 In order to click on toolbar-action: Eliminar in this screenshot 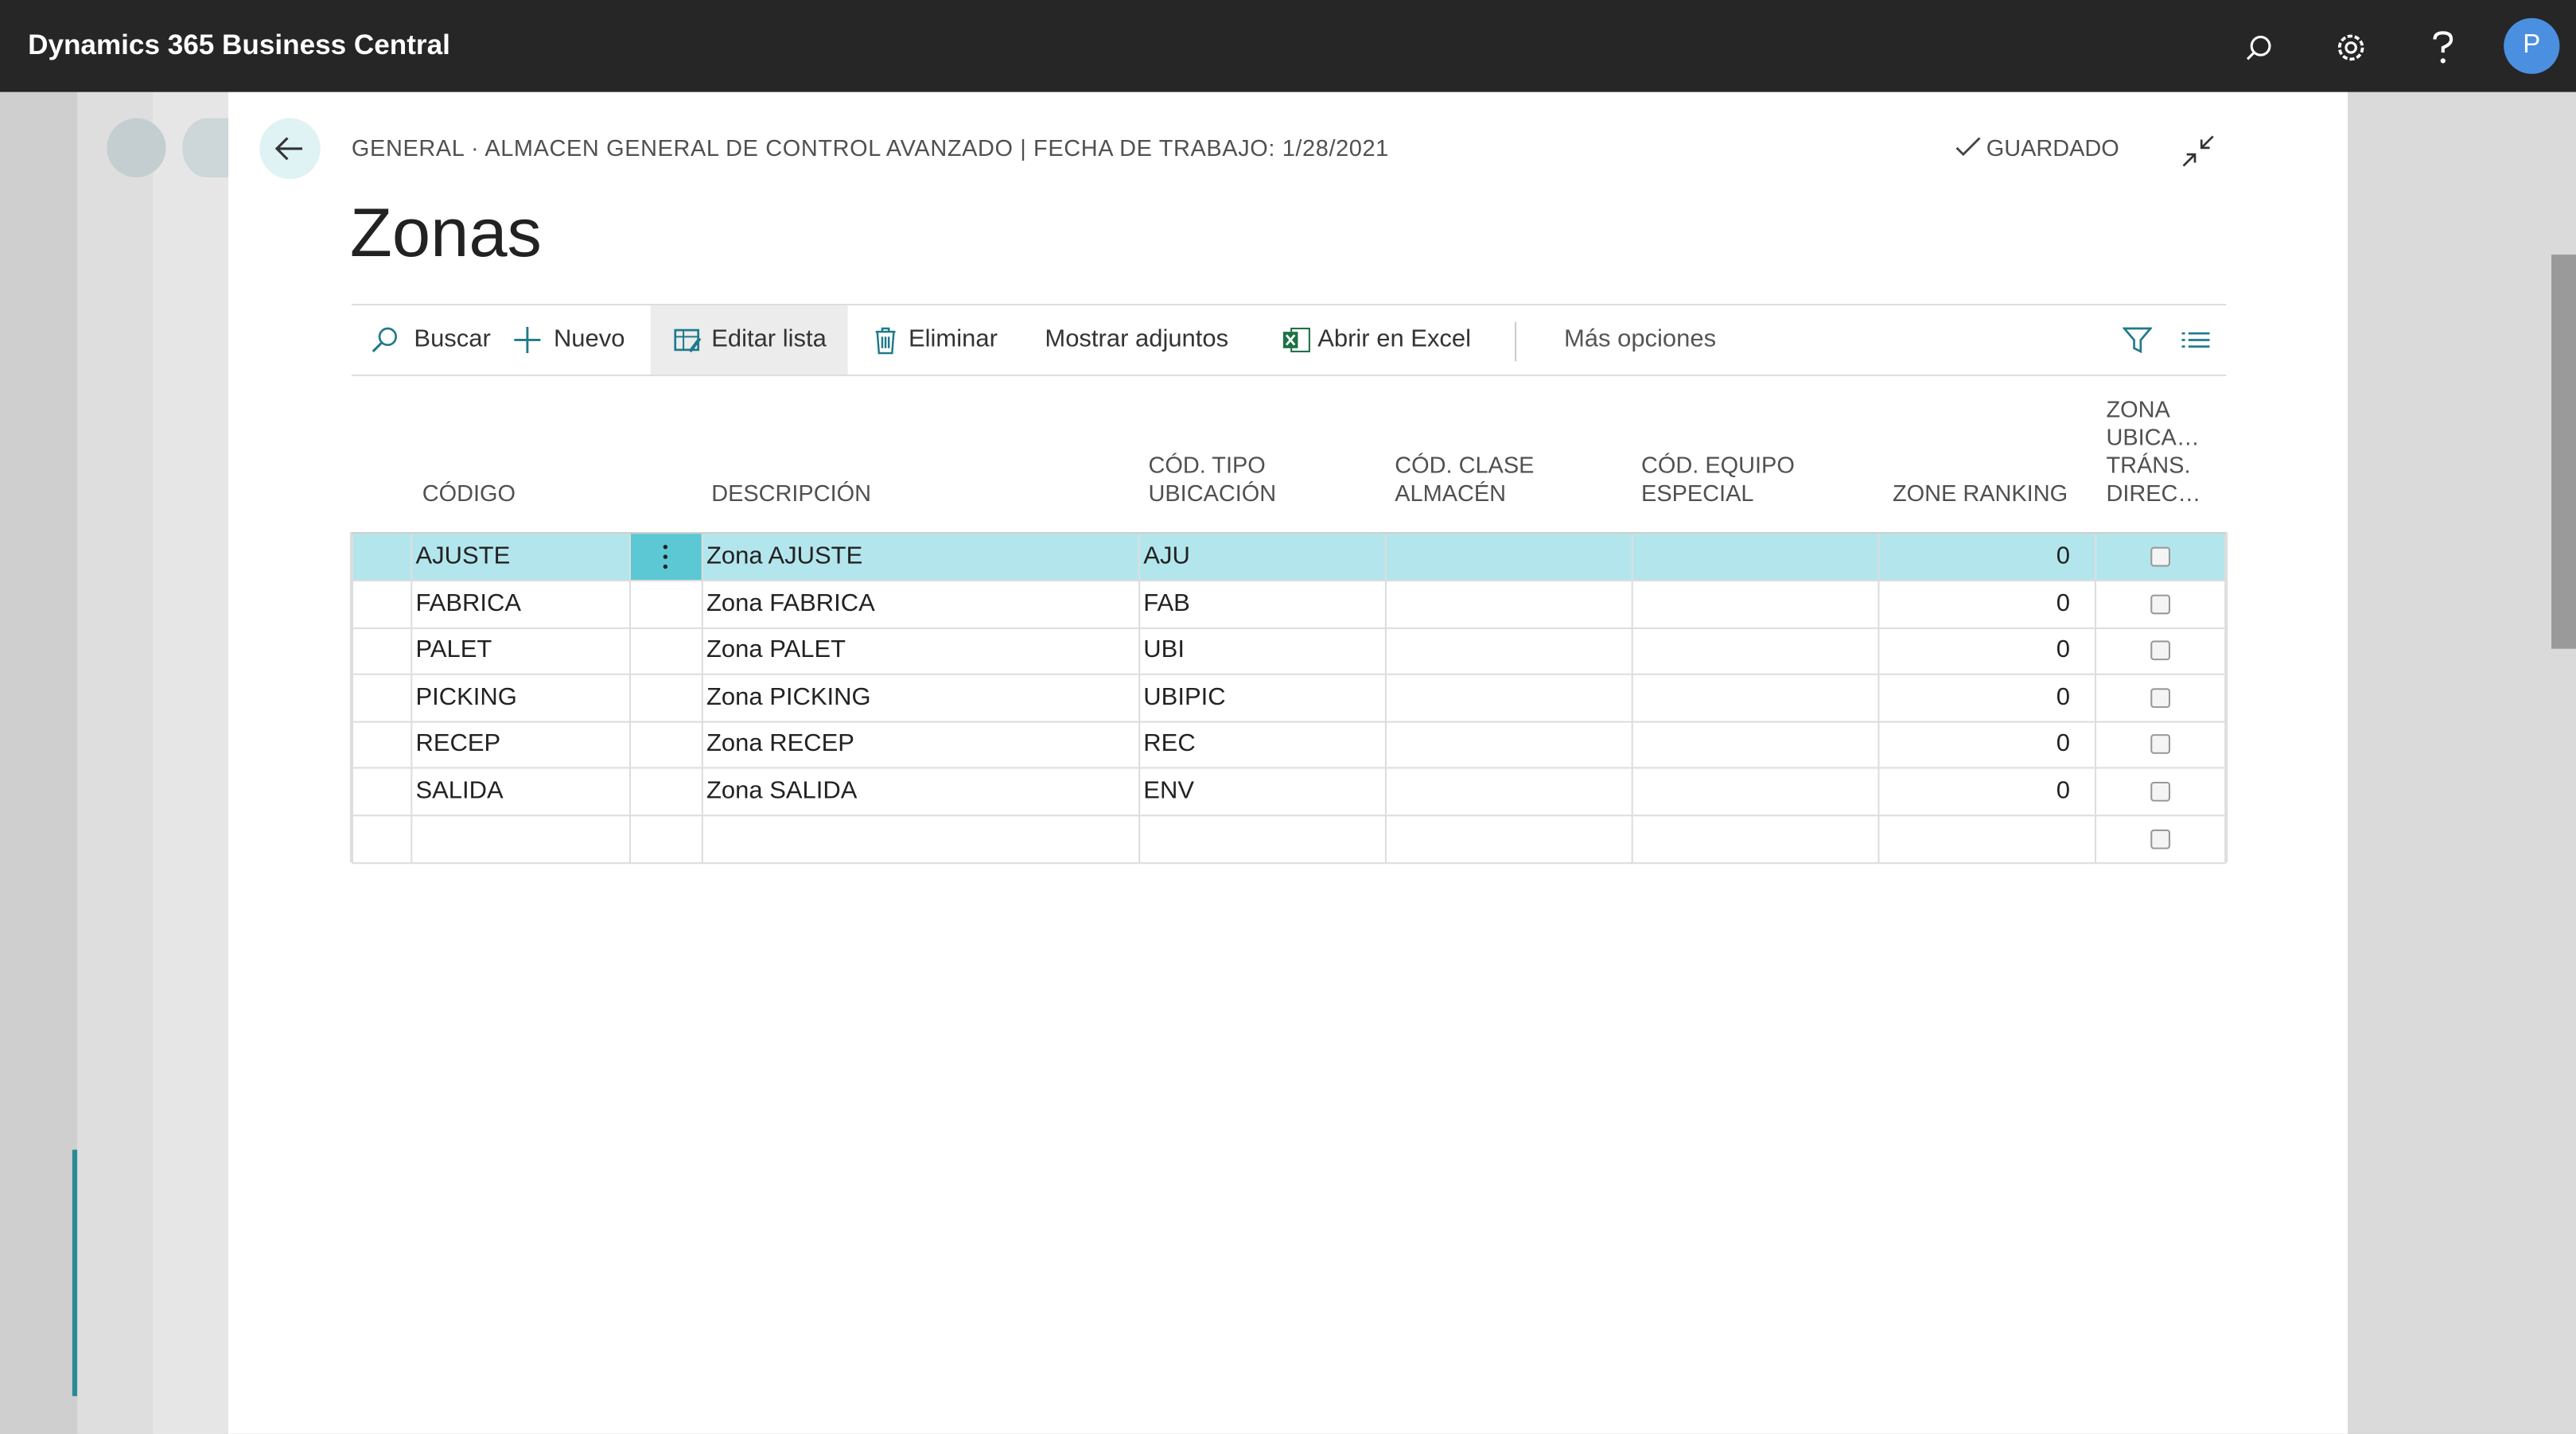, I will do `click(954, 338)`.